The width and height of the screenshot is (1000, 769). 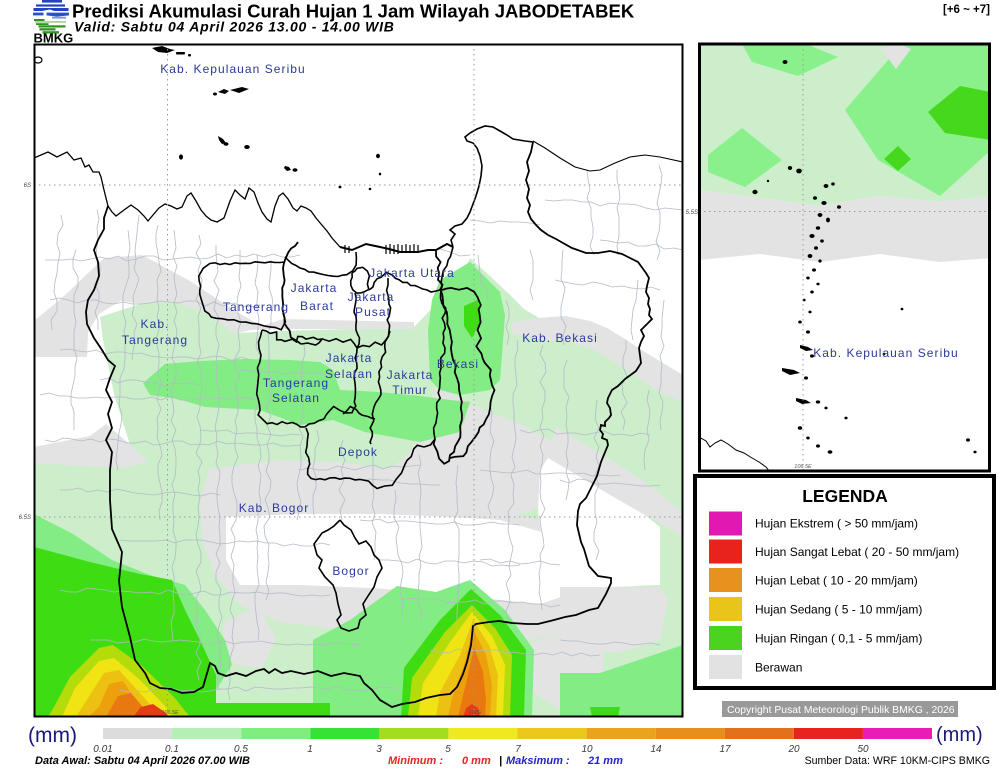 I want to click on svg-text: 3, so click(x=379, y=749).